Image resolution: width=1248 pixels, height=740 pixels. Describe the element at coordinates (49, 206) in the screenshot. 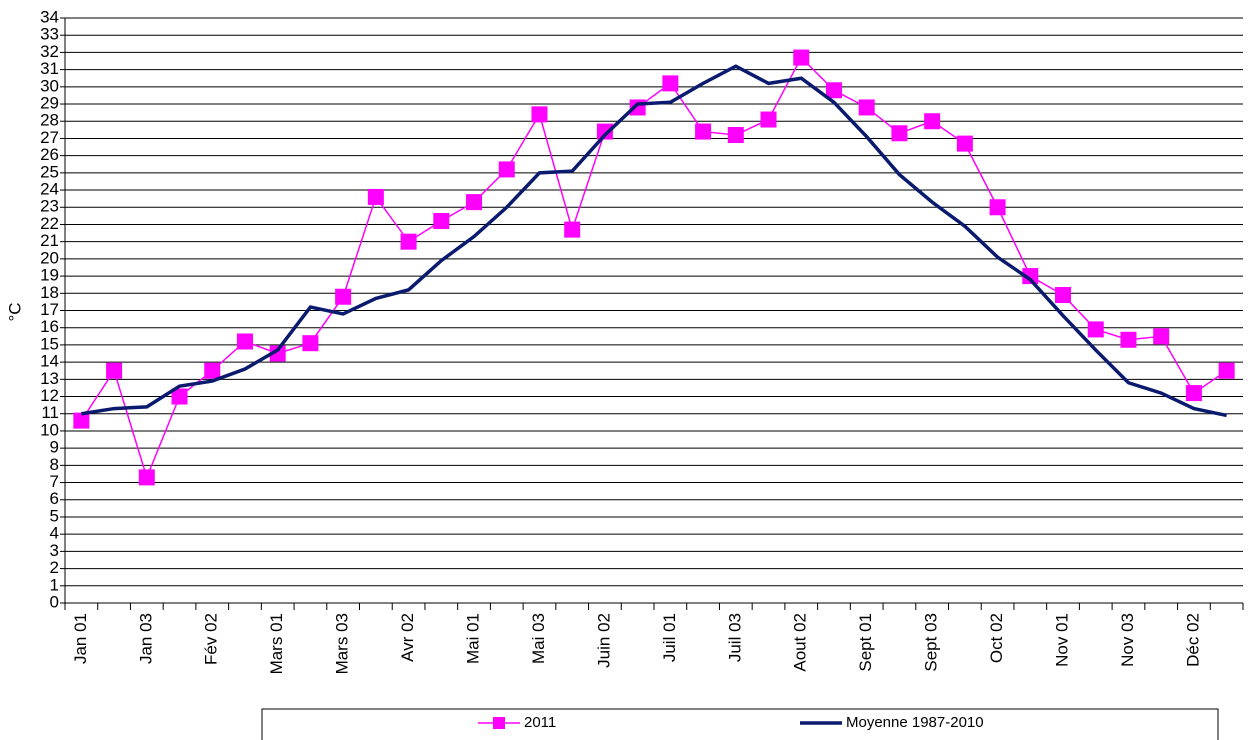

I see `y-tick-label: 23` at that location.